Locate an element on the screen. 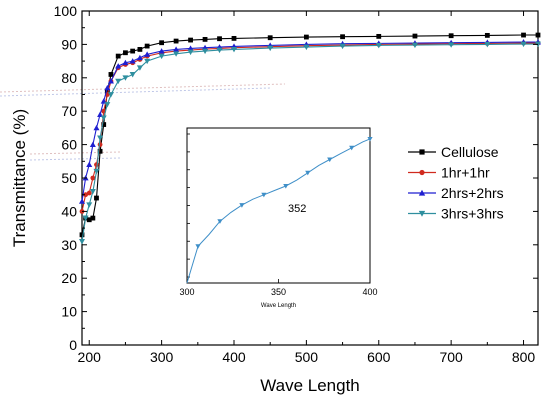  x-axis-label: Wave Length is located at coordinates (310, 385).